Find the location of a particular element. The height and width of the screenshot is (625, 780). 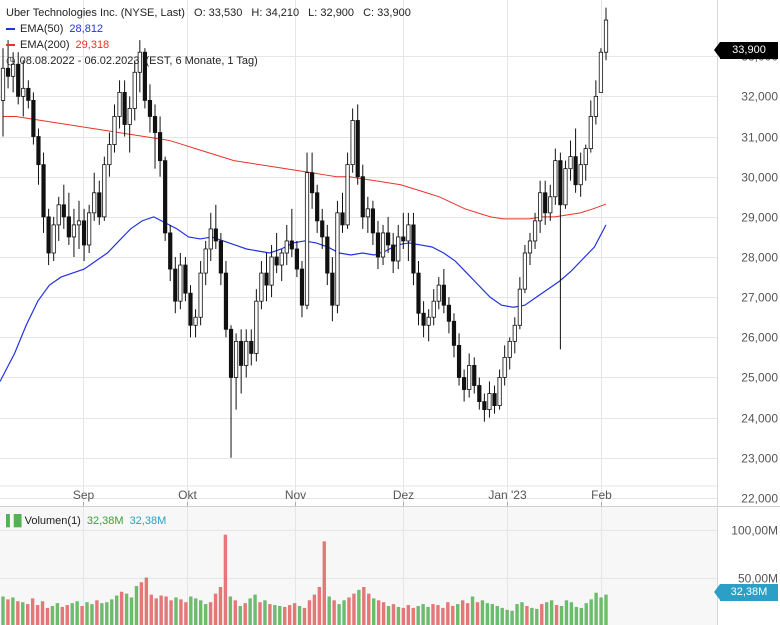

date-range-text: 08.08.2022 - 06.02.2023 is located at coordinates (79, 61).